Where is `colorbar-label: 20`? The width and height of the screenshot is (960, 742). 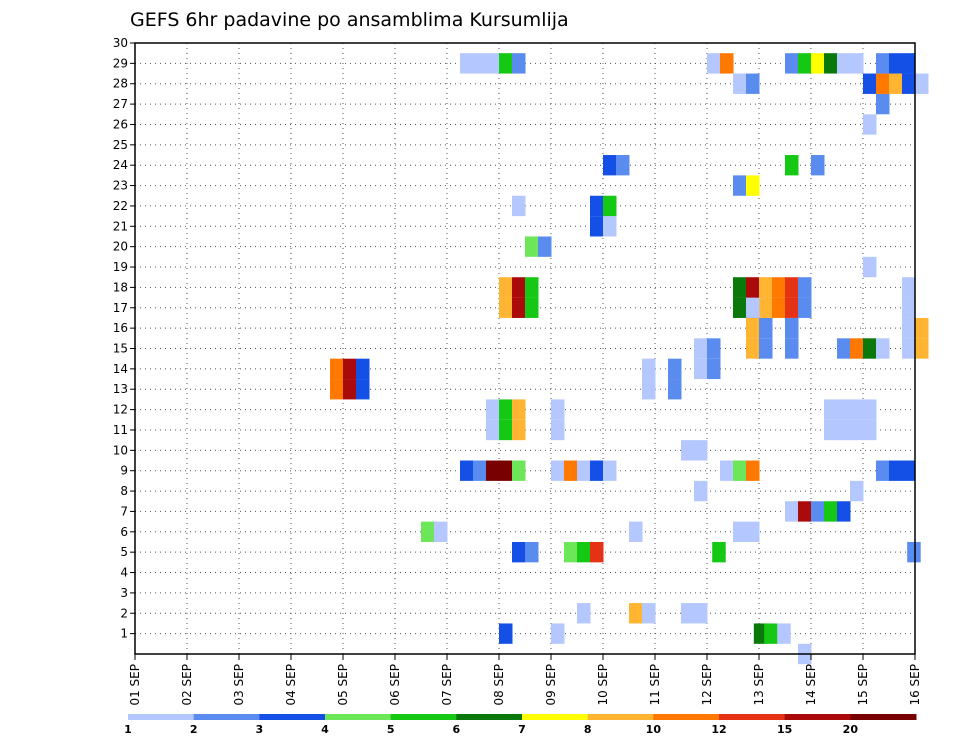 colorbar-label: 20 is located at coordinates (851, 729).